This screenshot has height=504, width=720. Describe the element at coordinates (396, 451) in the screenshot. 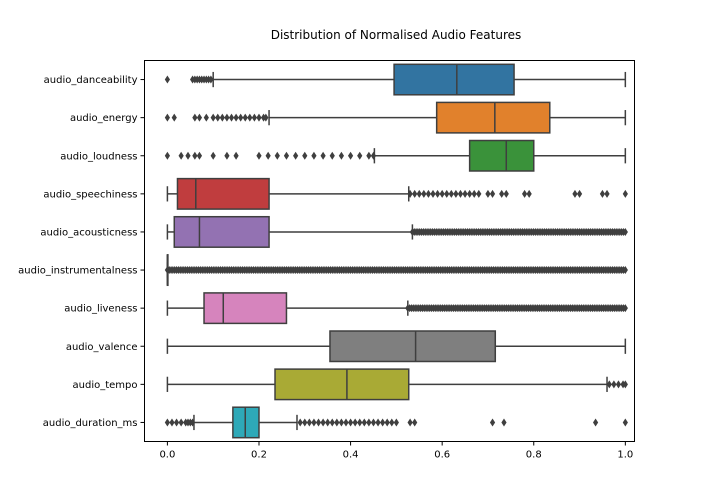

I see `x-axis: 0.0 0.2 0.4 0.6 0.8 1.0` at that location.